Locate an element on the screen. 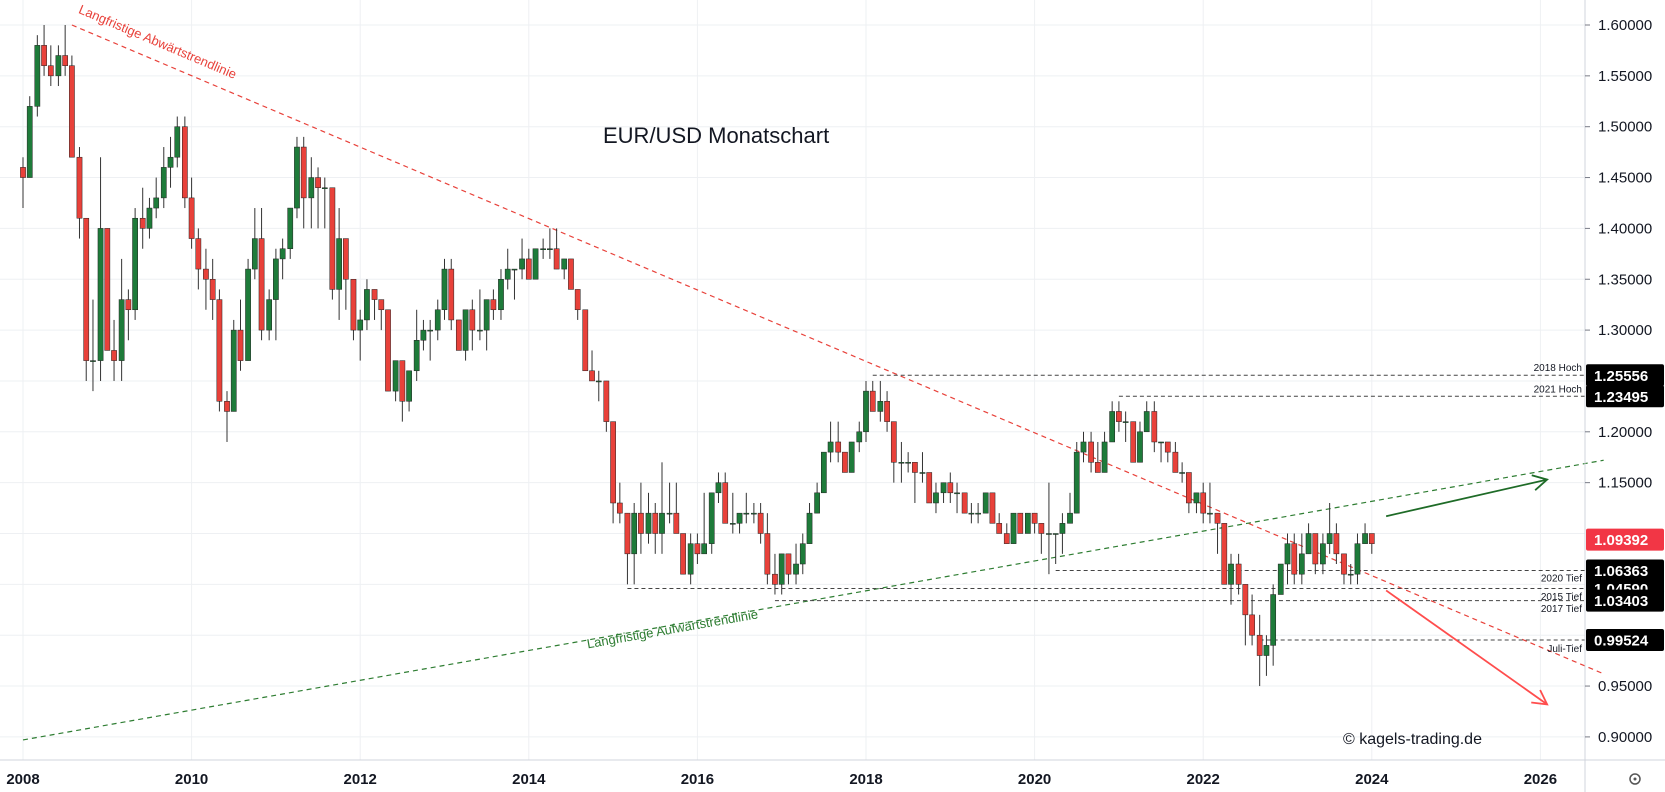 This screenshot has width=1665, height=792. uptrend-label: Langfristige Aufwärtstrendlinie is located at coordinates (672, 628).